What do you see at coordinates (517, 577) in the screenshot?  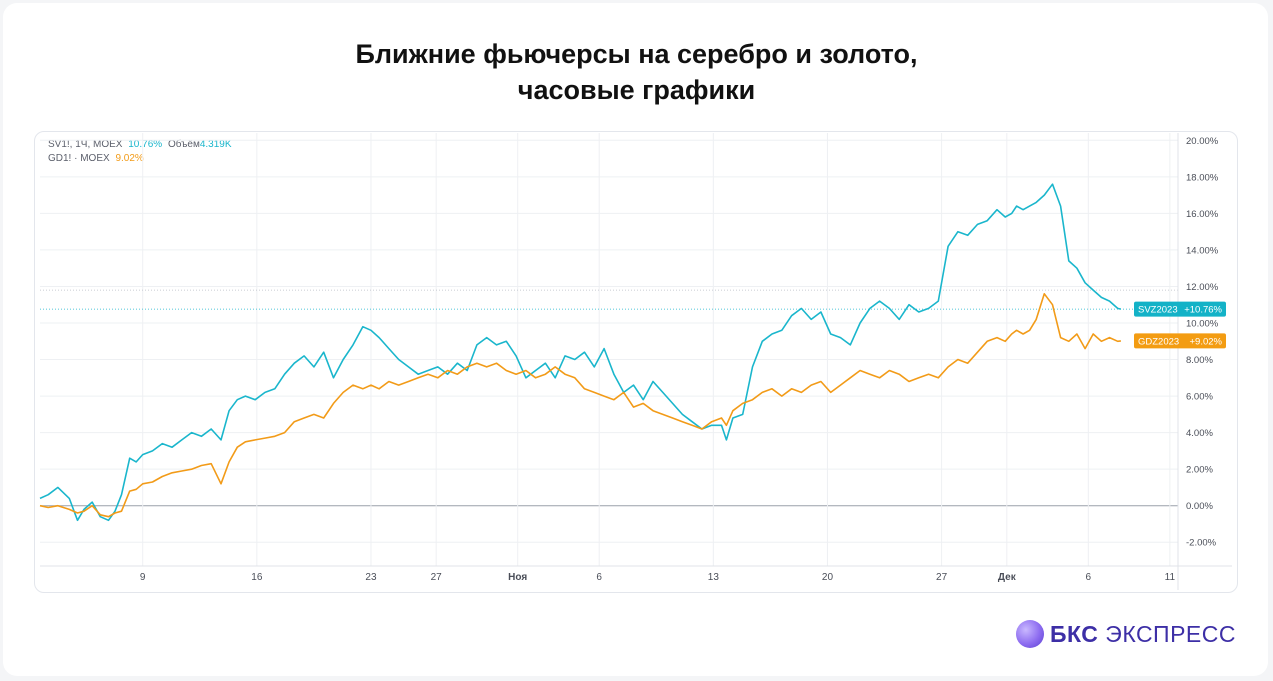 I see `x-tick-label: Ноя` at bounding box center [517, 577].